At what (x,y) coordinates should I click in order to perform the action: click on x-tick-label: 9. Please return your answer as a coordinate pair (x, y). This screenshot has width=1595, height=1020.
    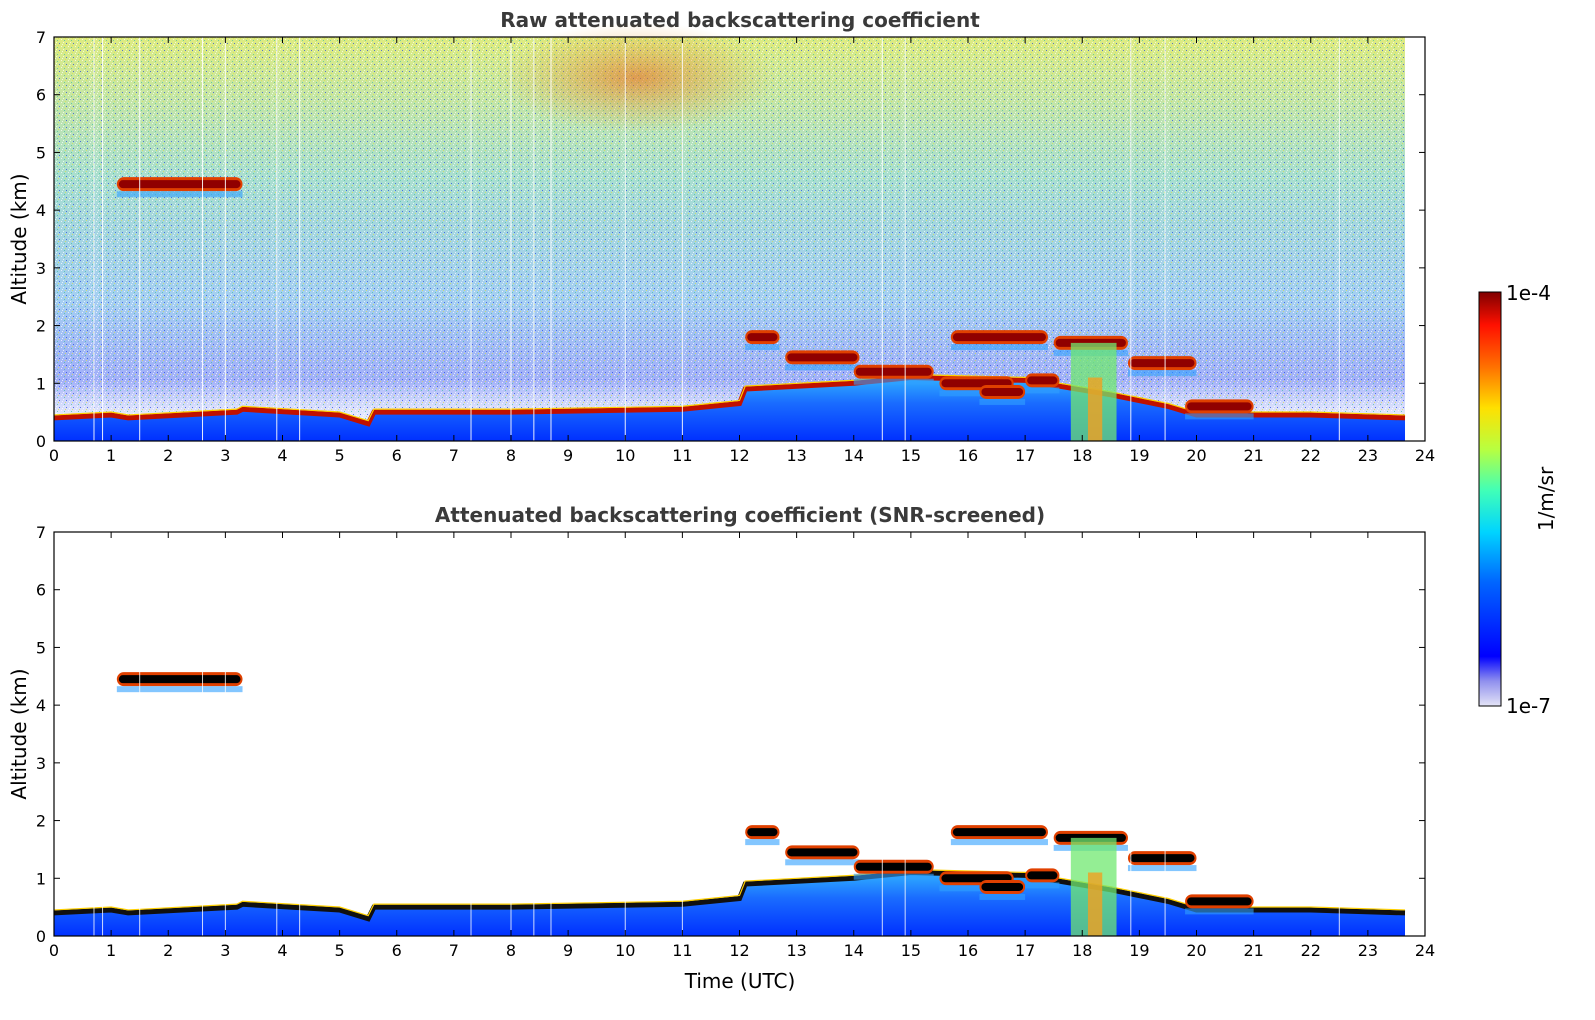
    Looking at the image, I should click on (568, 950).